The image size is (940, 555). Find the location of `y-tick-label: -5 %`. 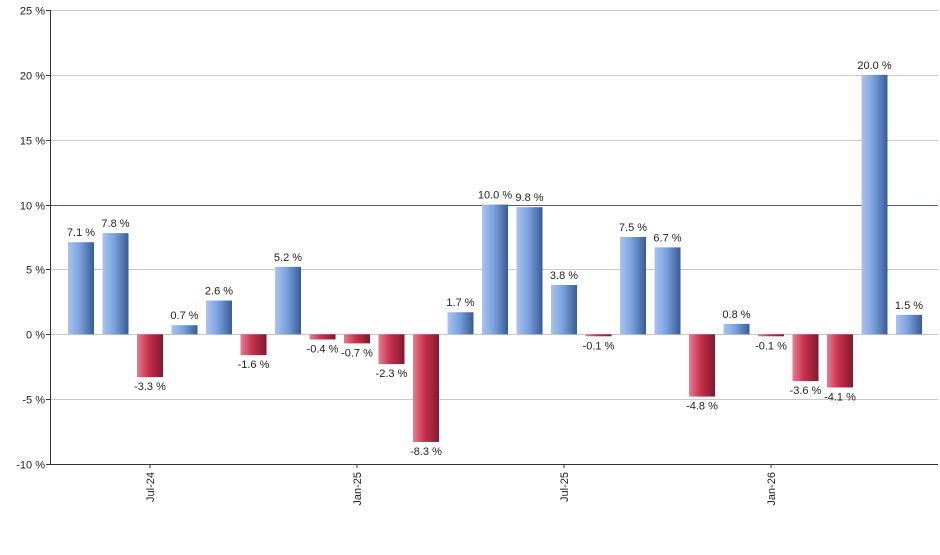

y-tick-label: -5 % is located at coordinates (33, 401).